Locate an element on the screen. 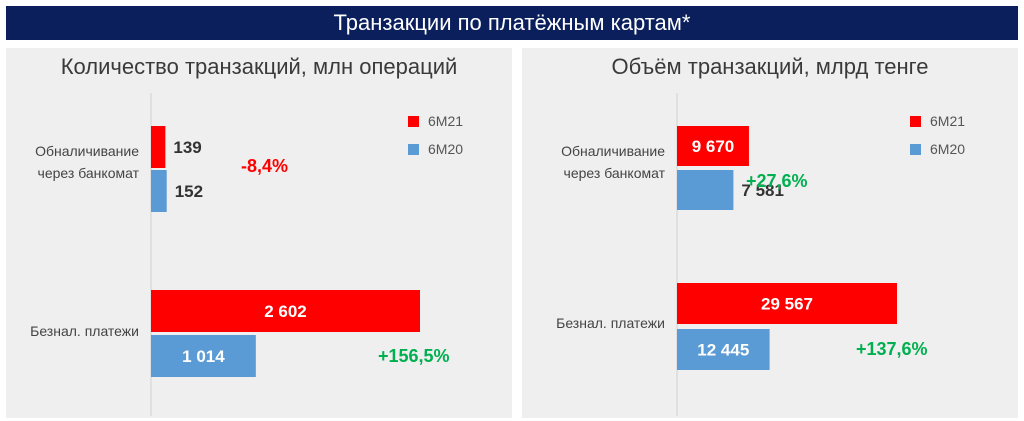  change-annotation: +27,6% is located at coordinates (777, 181).